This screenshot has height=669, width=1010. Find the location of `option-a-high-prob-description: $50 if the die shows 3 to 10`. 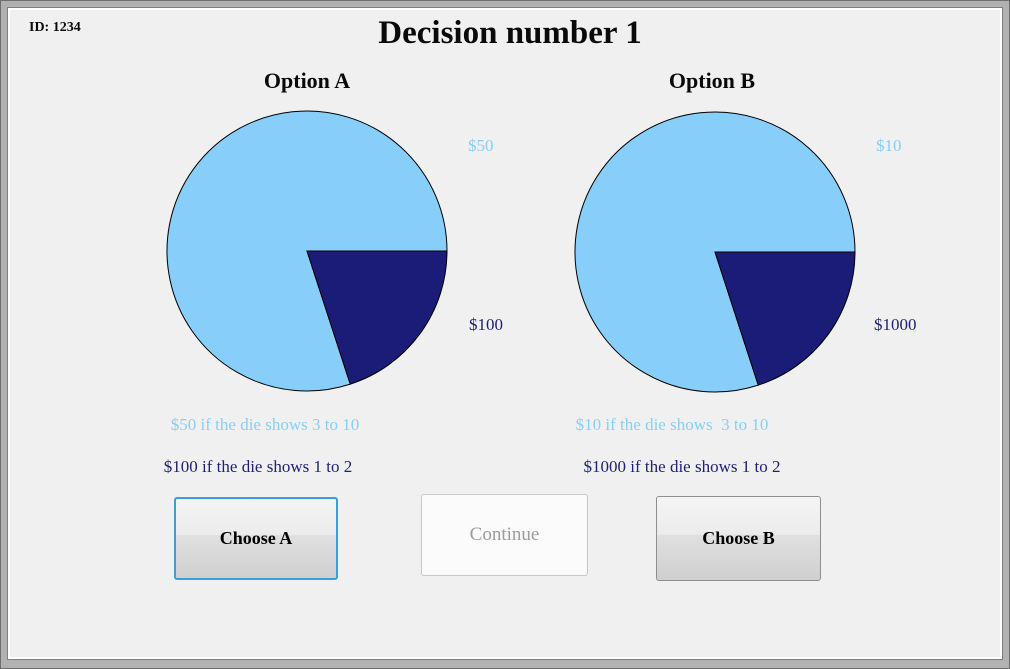

option-a-high-prob-description: $50 if the die shows 3 to 10 is located at coordinates (265, 424).